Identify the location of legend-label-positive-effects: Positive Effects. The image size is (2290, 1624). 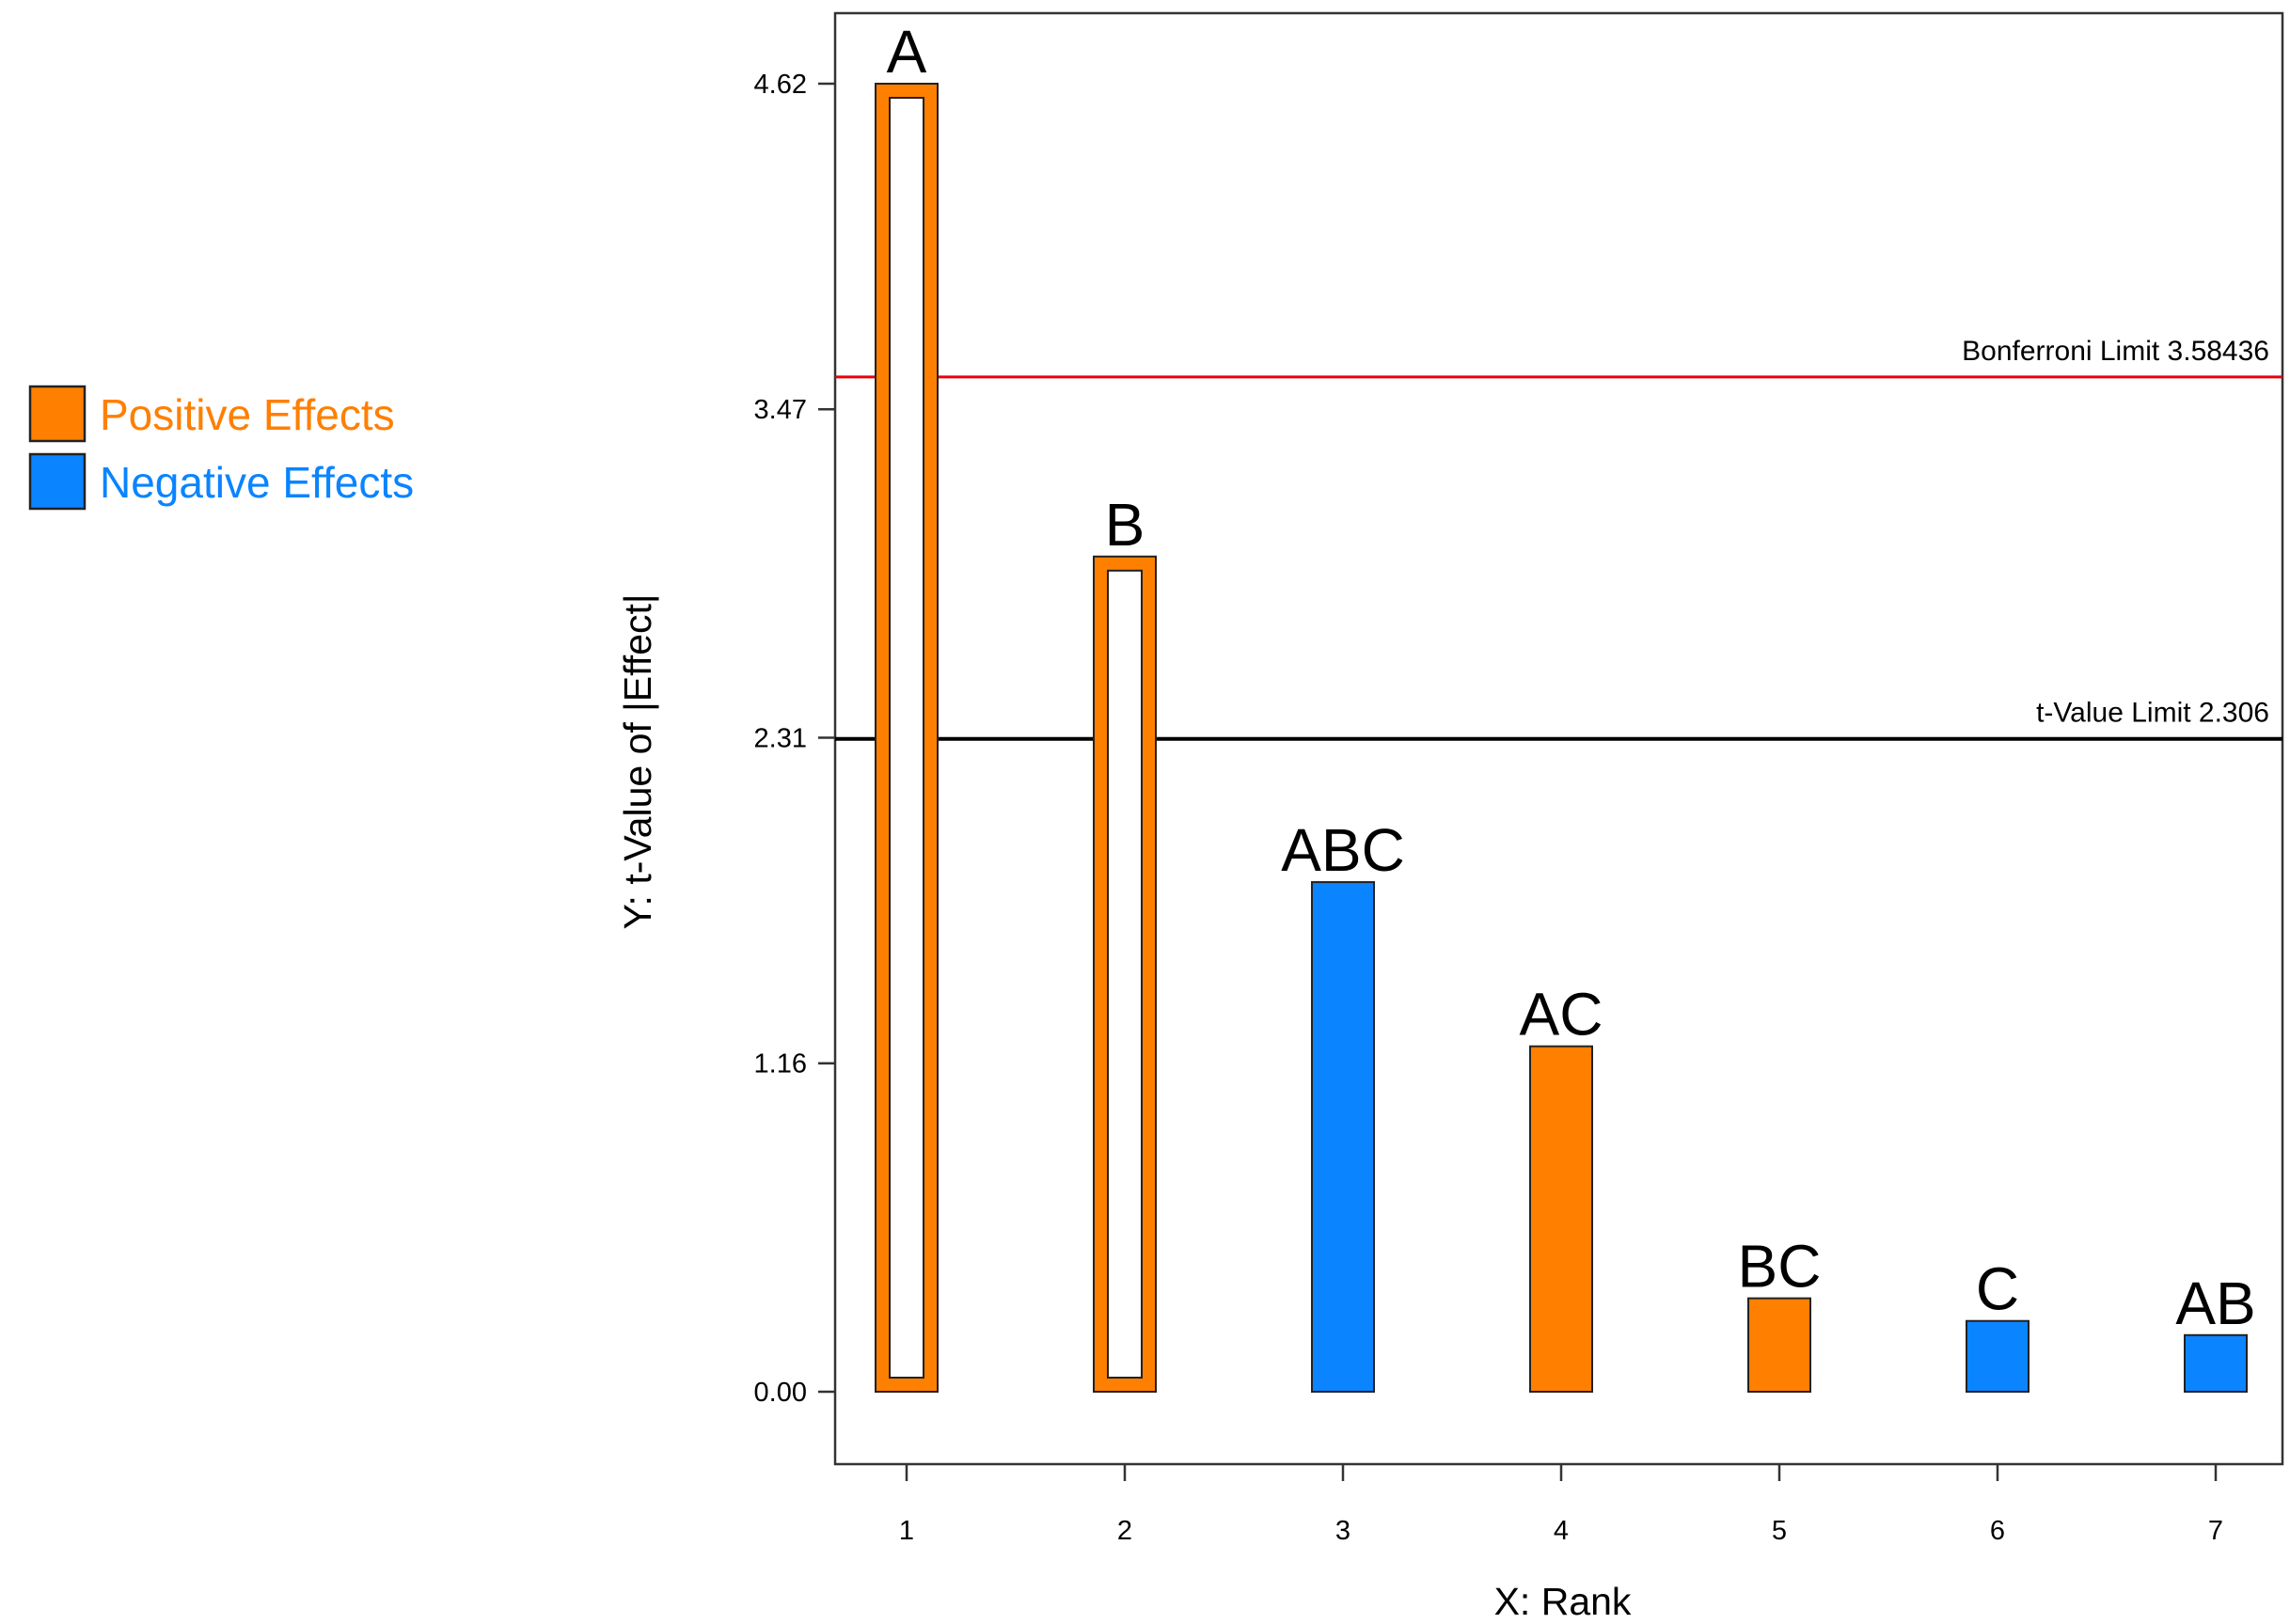
(247, 414).